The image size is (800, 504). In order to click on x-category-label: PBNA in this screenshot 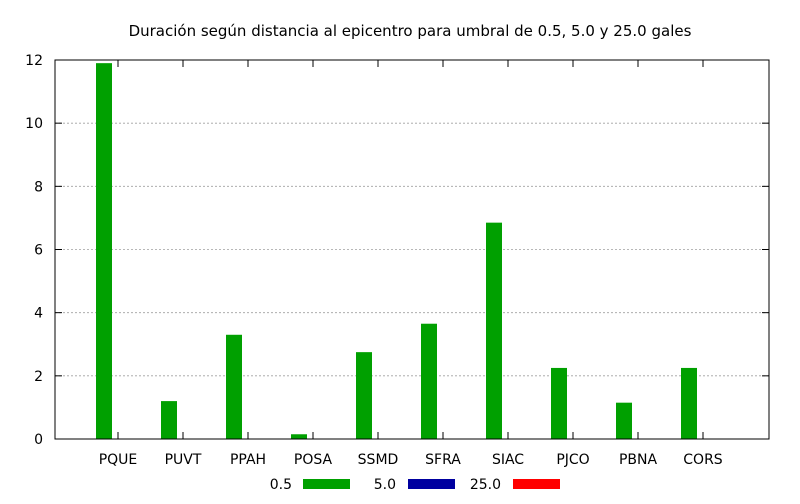, I will do `click(638, 460)`.